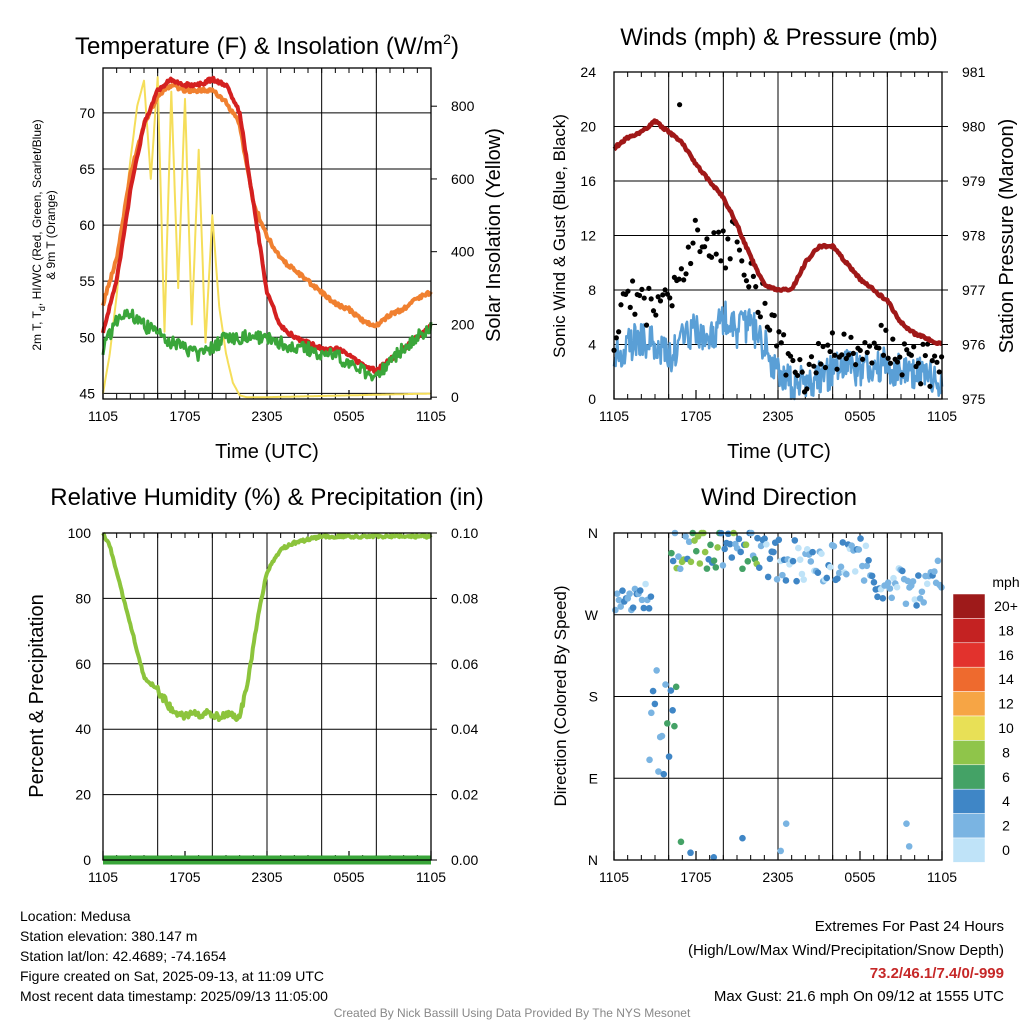 The height and width of the screenshot is (1024, 1024). Describe the element at coordinates (777, 877) in the screenshot. I see `direction-x-tick-label: 2305` at that location.